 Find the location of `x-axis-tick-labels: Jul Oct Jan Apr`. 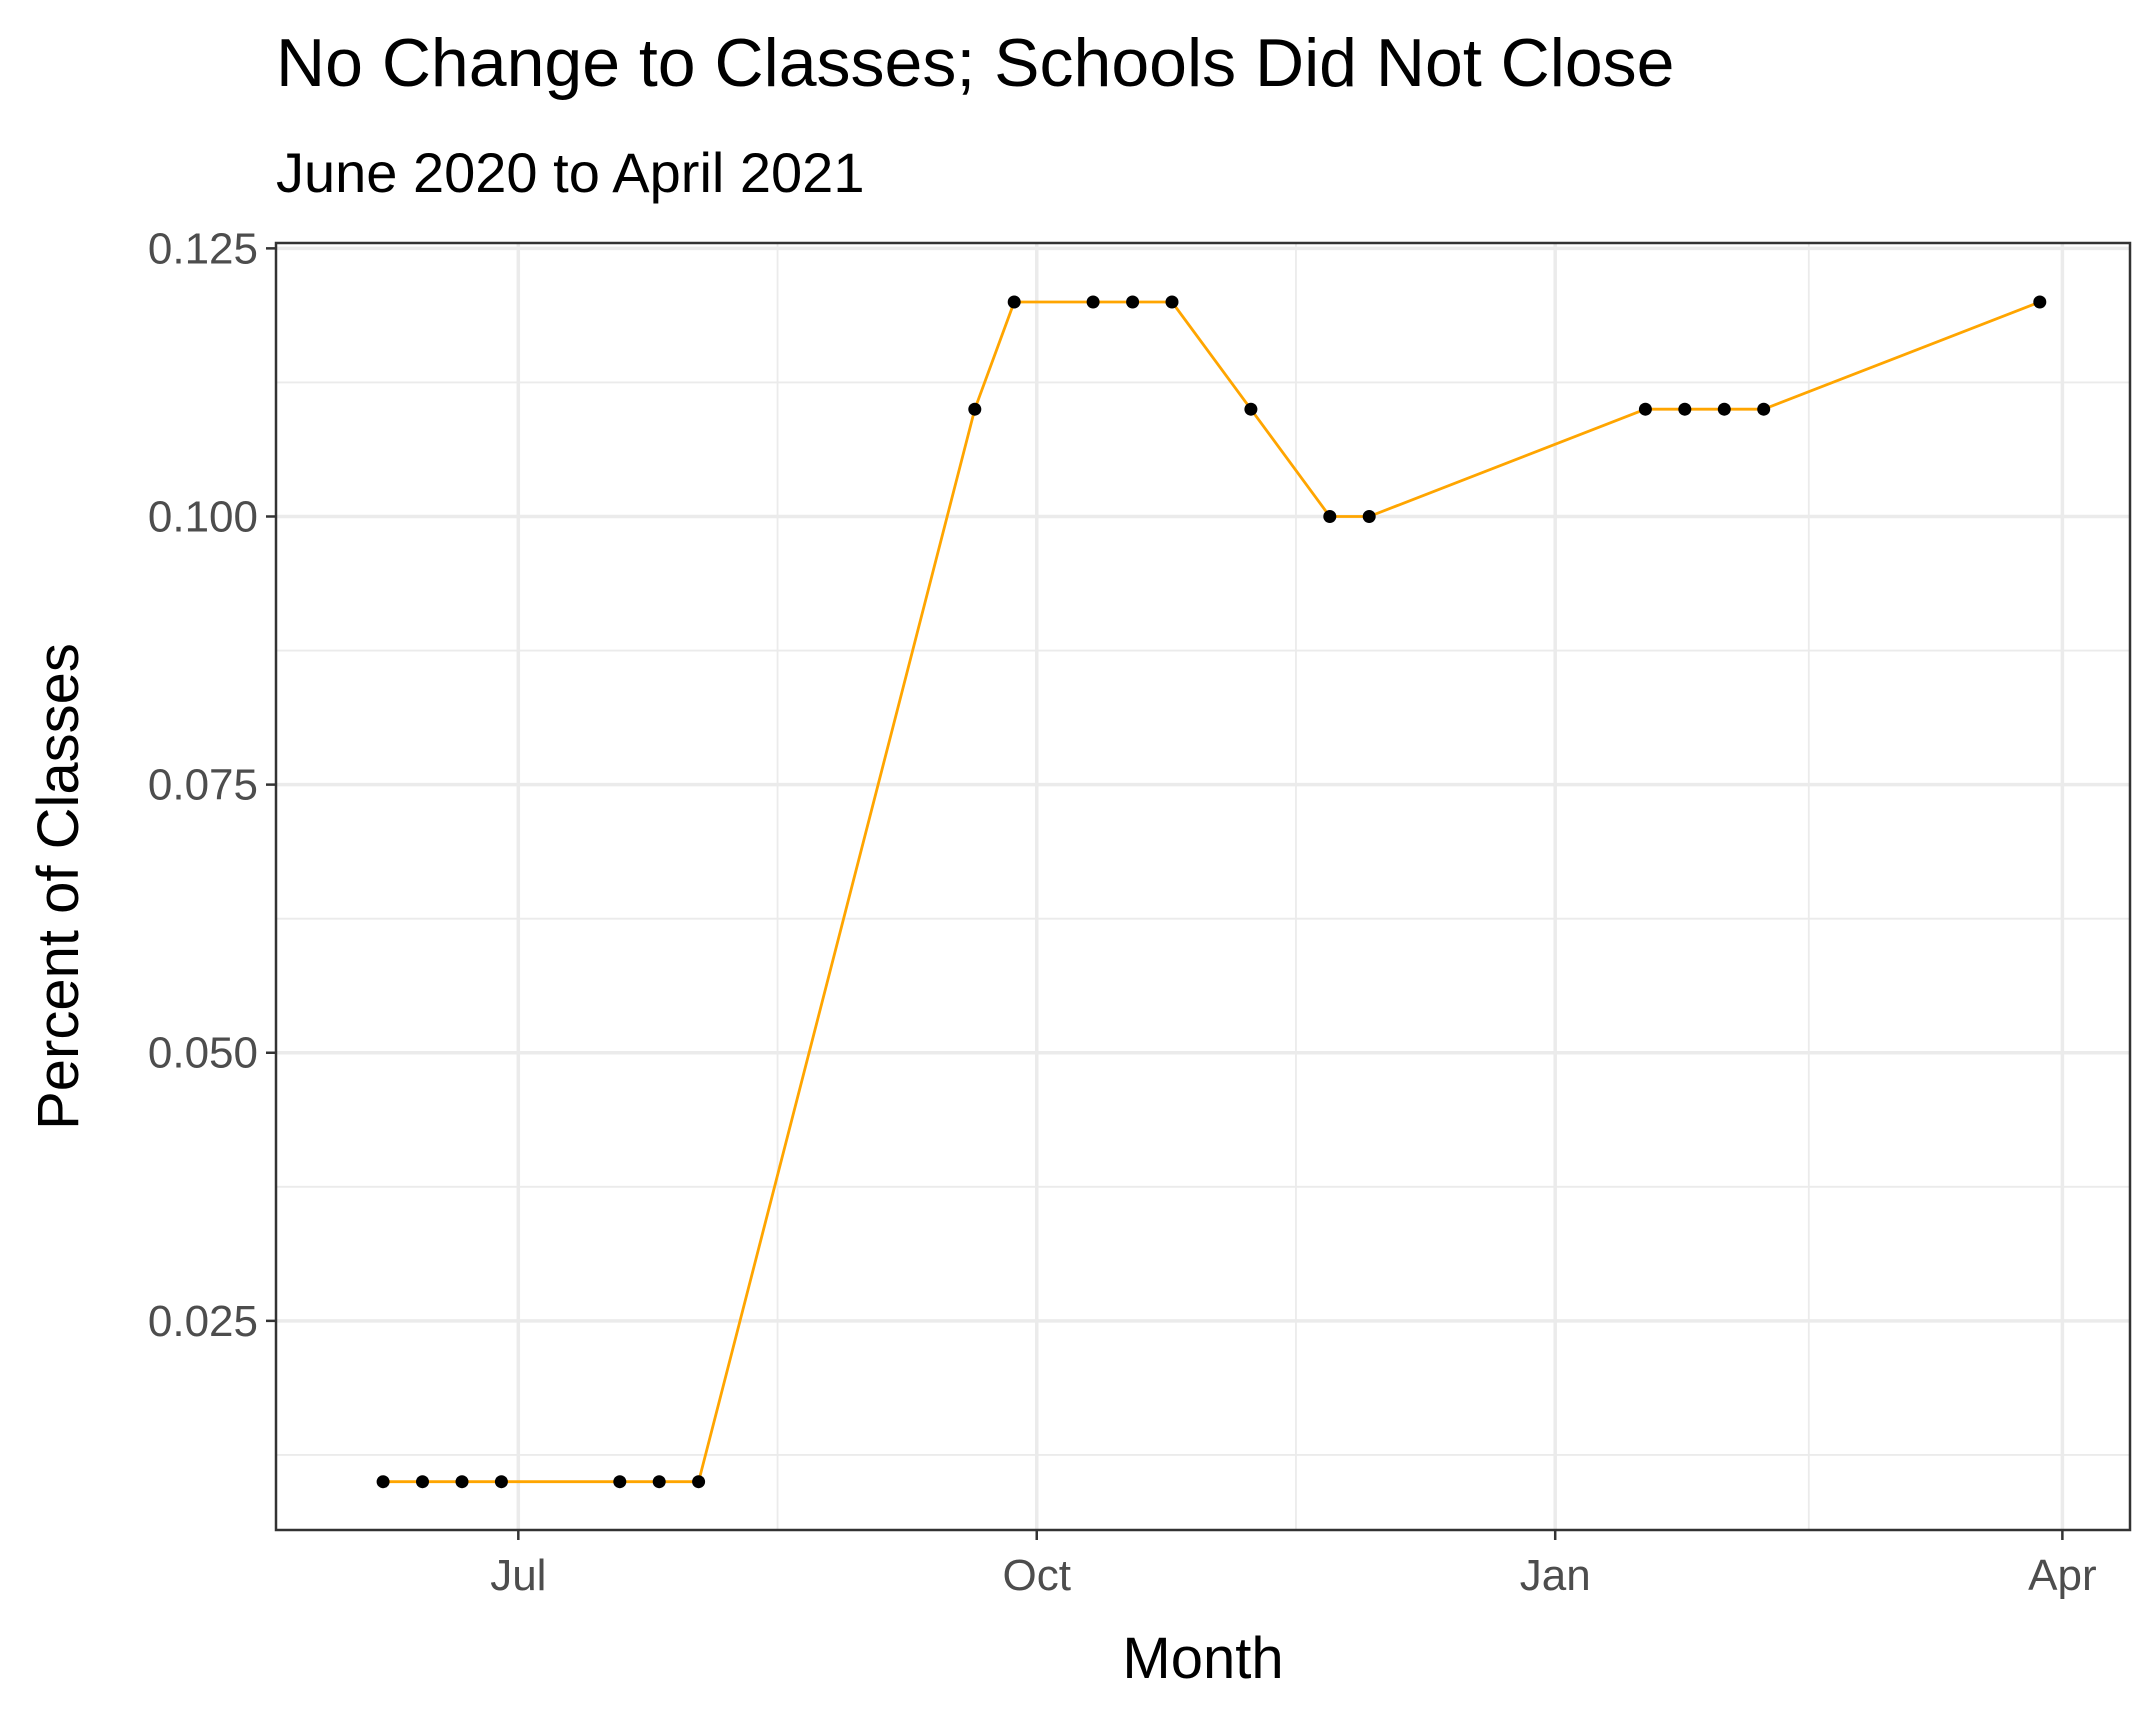

x-axis-tick-labels: Jul Oct Jan Apr is located at coordinates (1293, 1575).